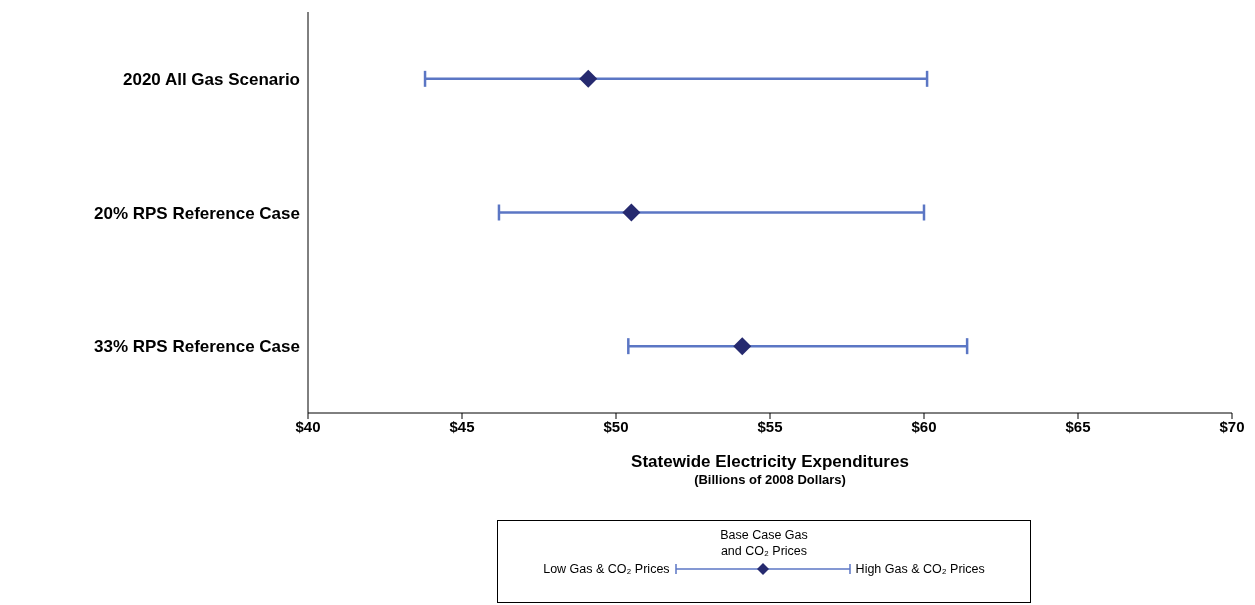 Image resolution: width=1255 pixels, height=605 pixels. Describe the element at coordinates (770, 479) in the screenshot. I see `text: (Billions of 2008 Dollars)` at that location.